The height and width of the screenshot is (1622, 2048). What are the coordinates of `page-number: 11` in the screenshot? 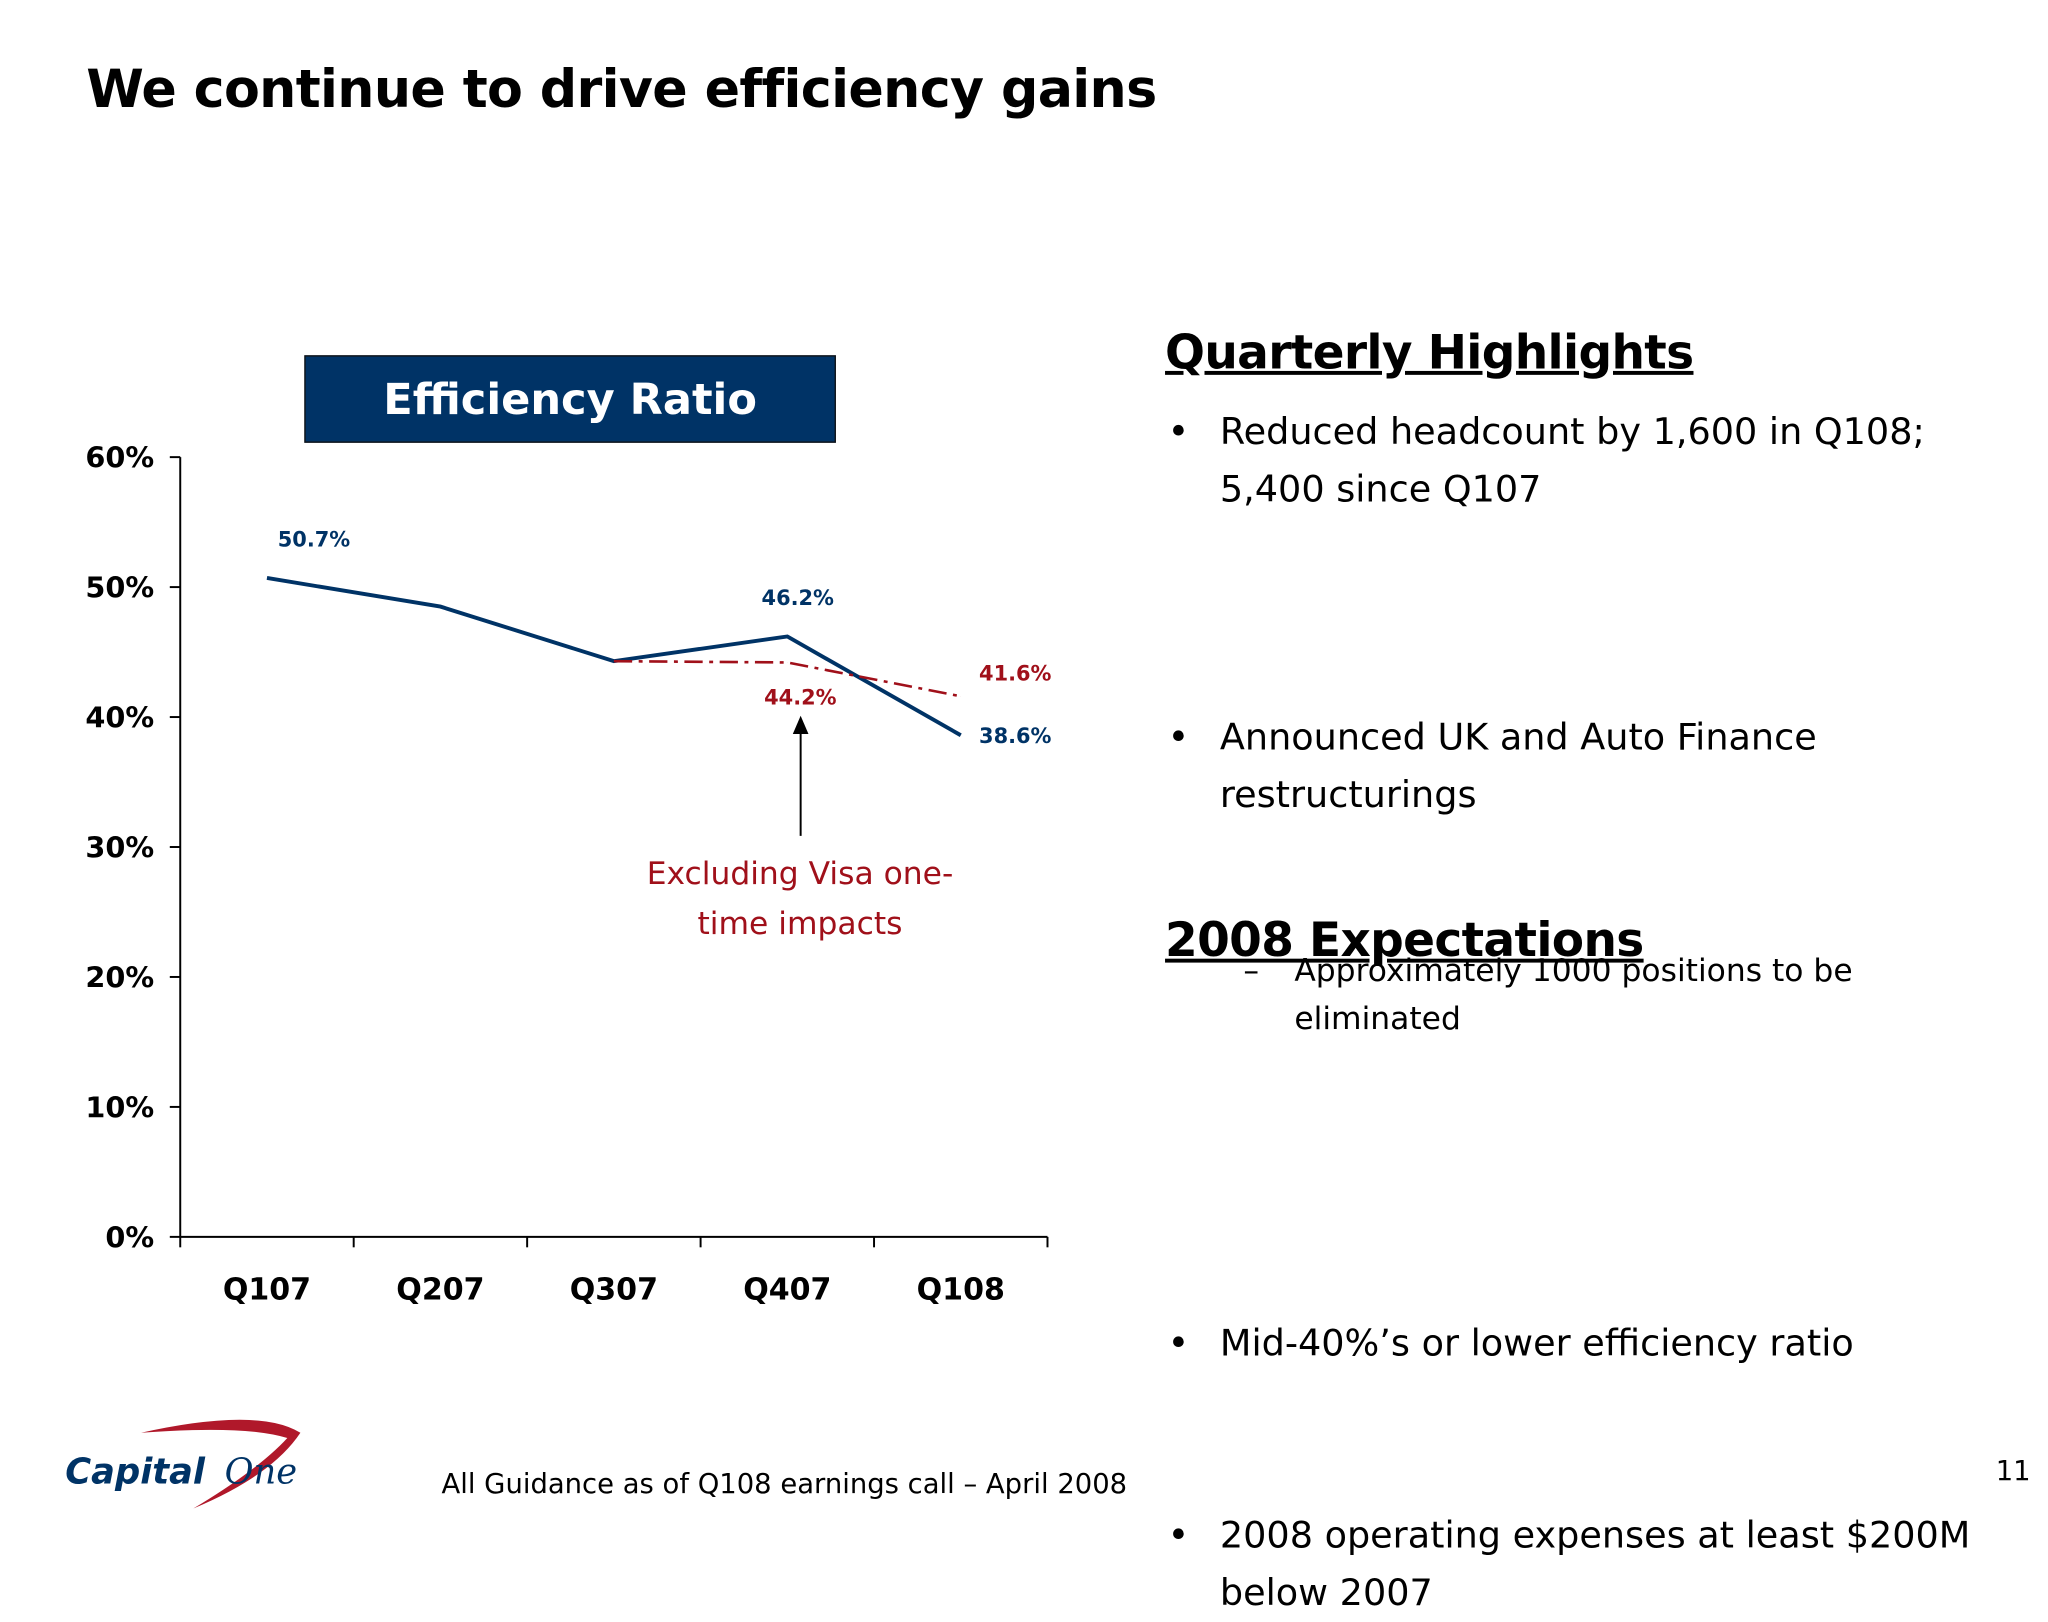 It's located at (2013, 1470).